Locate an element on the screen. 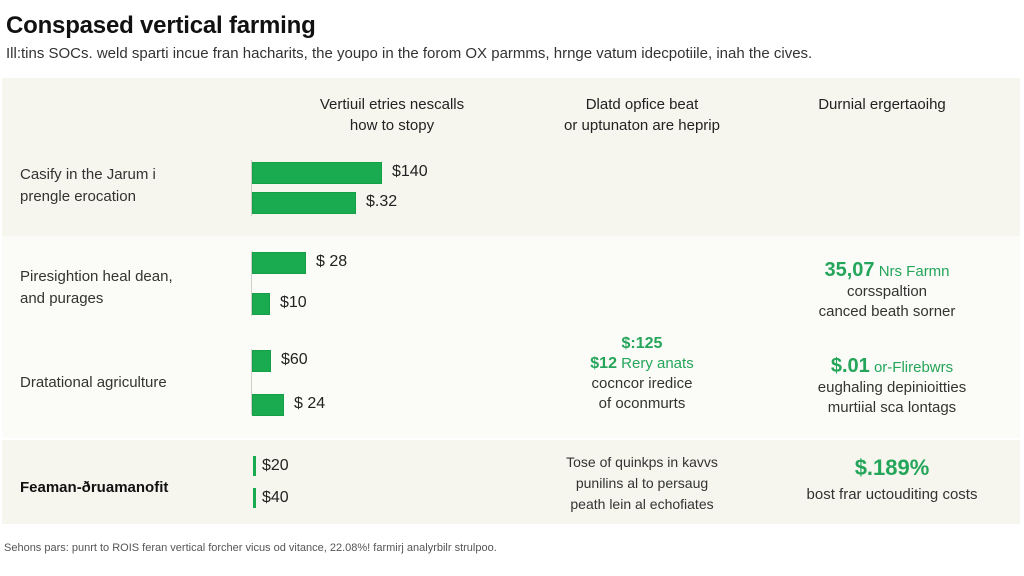  column-header-2-line1: Dlatd opfice beat is located at coordinates (642, 104).